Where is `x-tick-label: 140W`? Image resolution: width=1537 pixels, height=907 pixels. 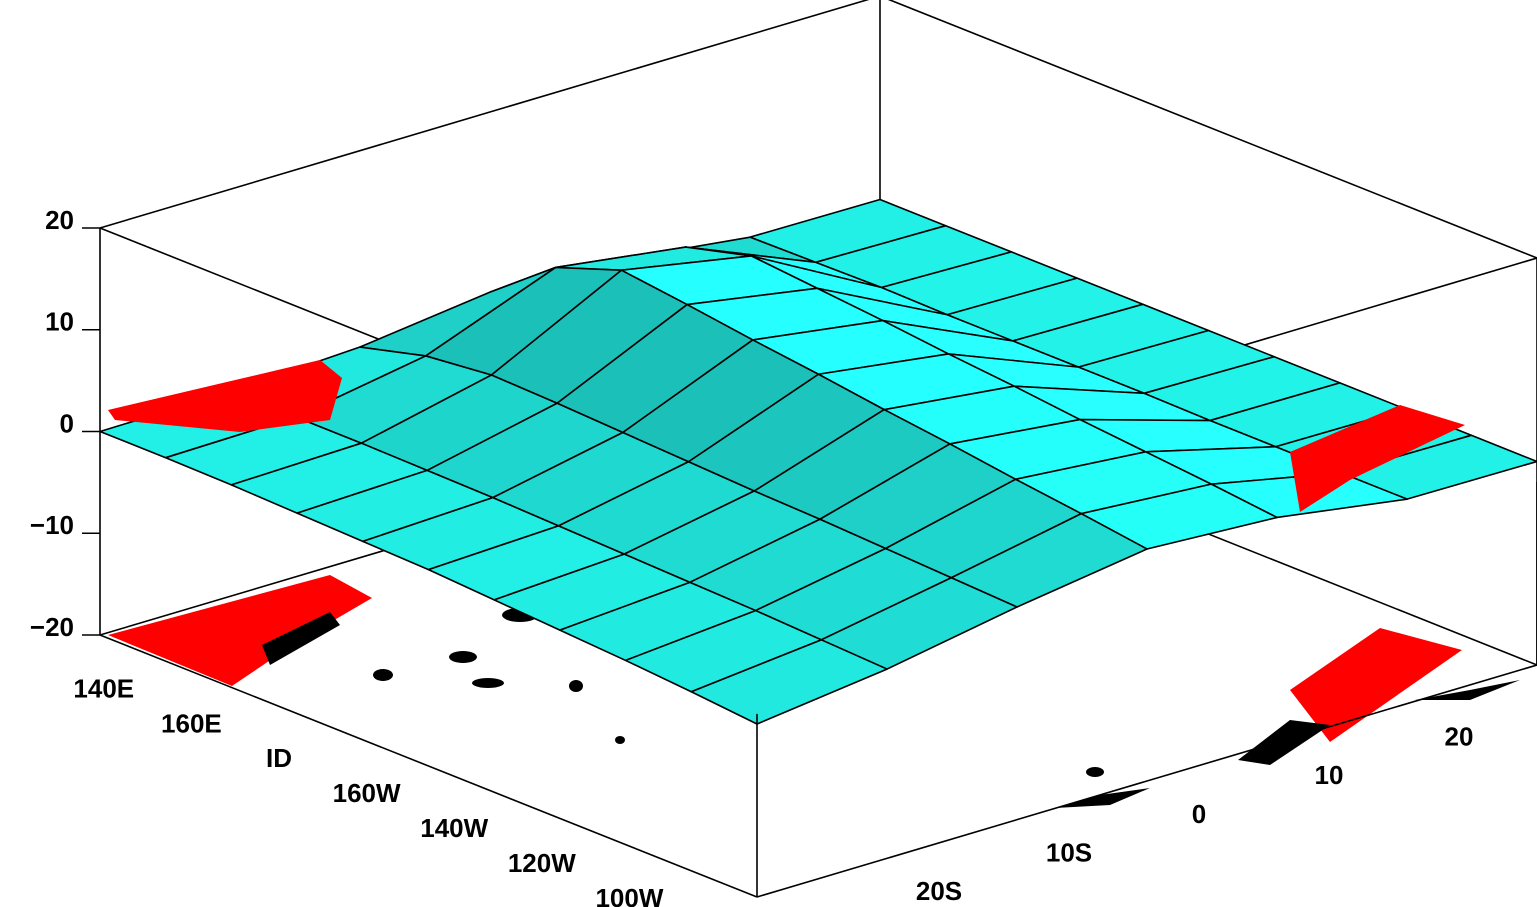 x-tick-label: 140W is located at coordinates (454, 828).